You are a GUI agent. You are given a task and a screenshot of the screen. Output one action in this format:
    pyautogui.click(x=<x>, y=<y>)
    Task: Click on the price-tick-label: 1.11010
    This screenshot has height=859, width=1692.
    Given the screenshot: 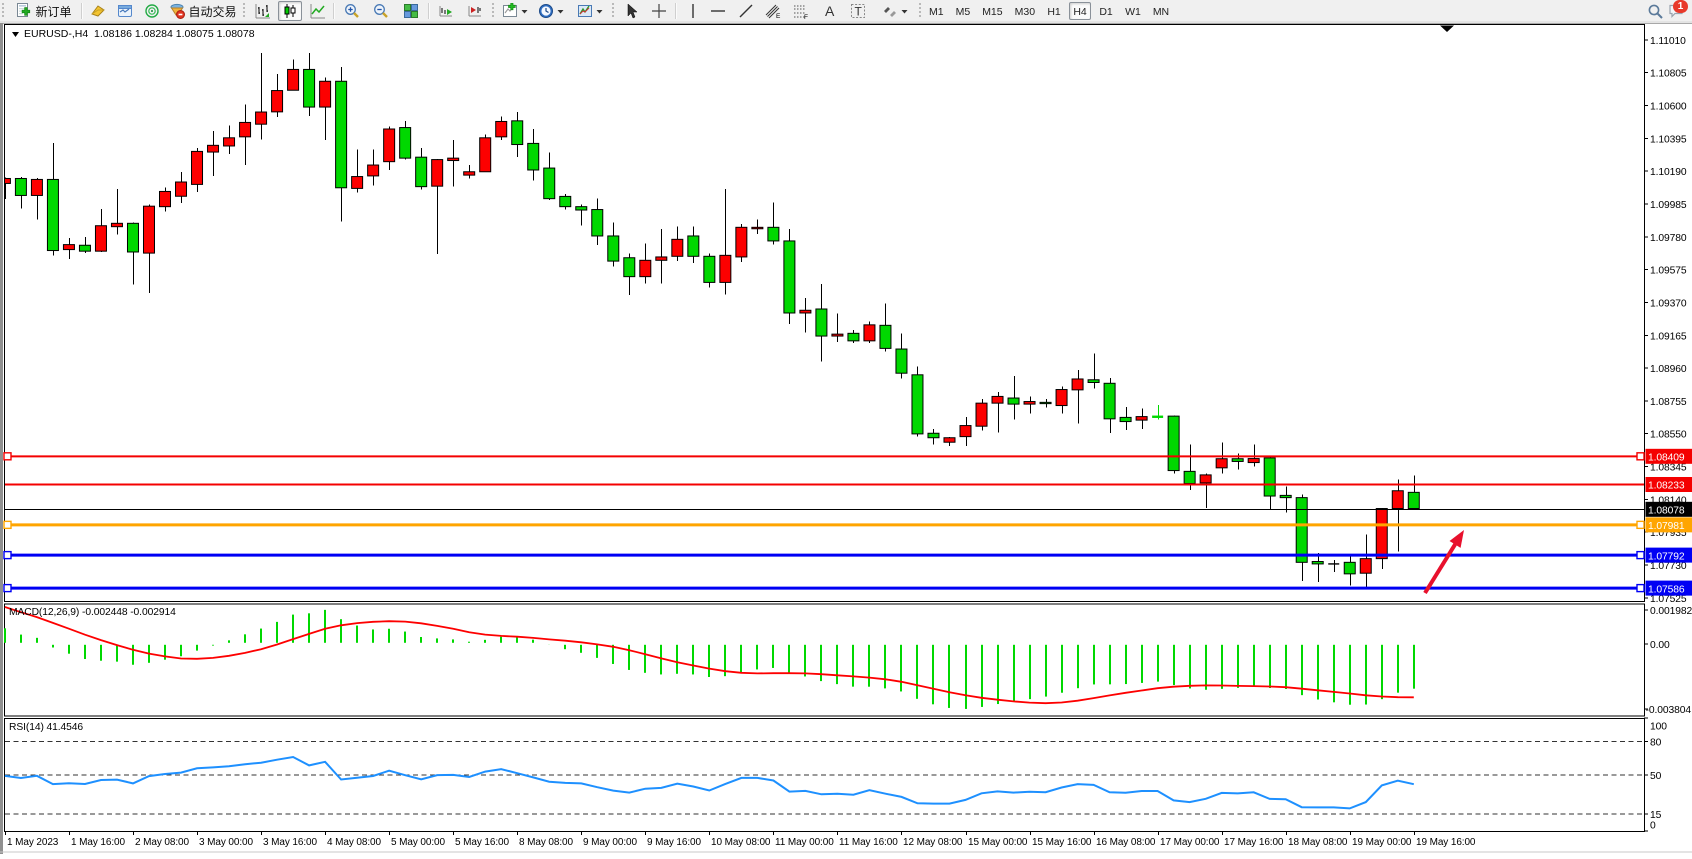 What is the action you would take?
    pyautogui.click(x=1668, y=41)
    